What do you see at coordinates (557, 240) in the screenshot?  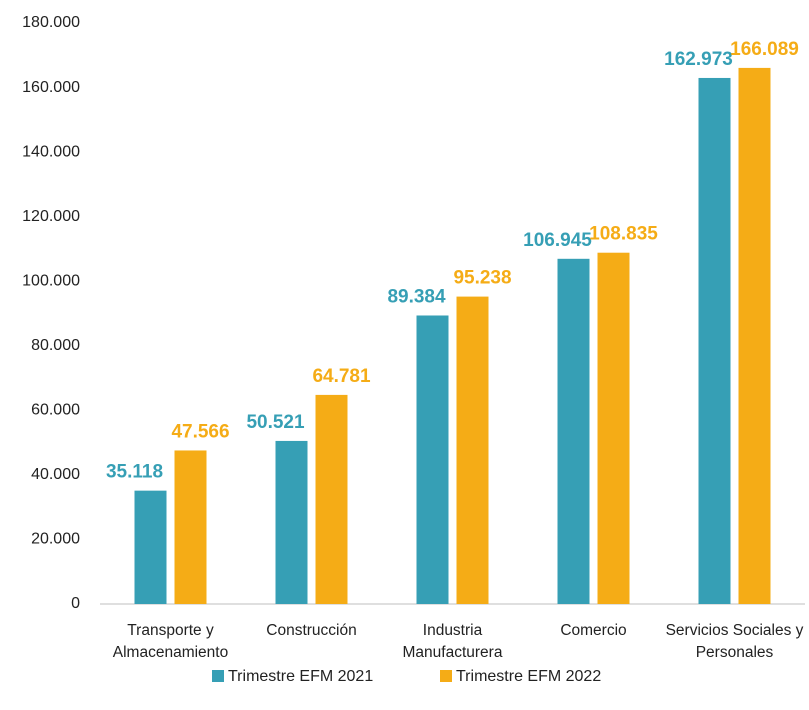 I see `data-label: 106.945` at bounding box center [557, 240].